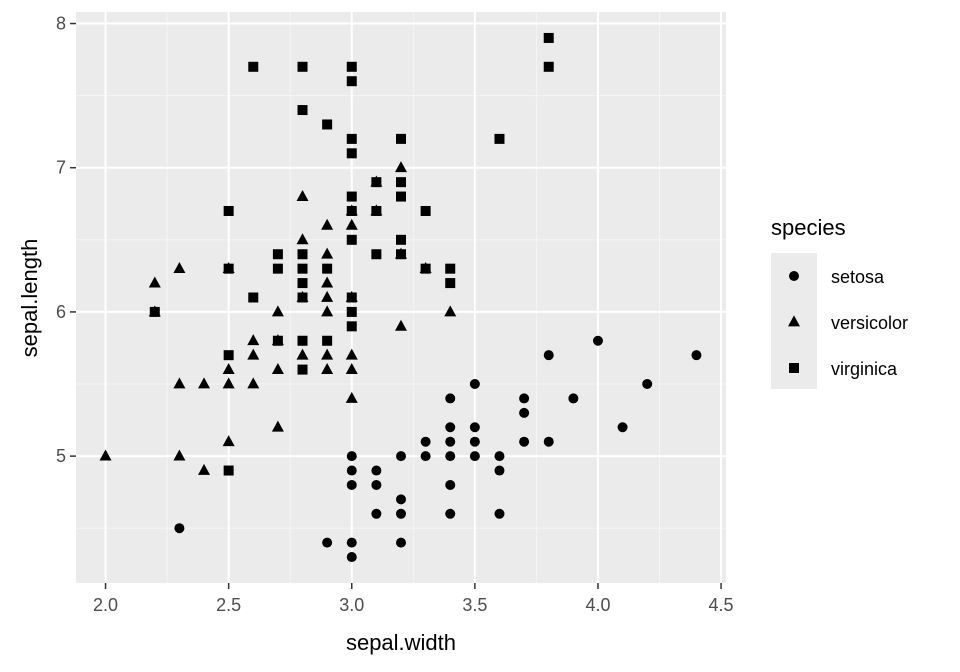 Image resolution: width=960 pixels, height=672 pixels. I want to click on legend-title: species, so click(808, 227).